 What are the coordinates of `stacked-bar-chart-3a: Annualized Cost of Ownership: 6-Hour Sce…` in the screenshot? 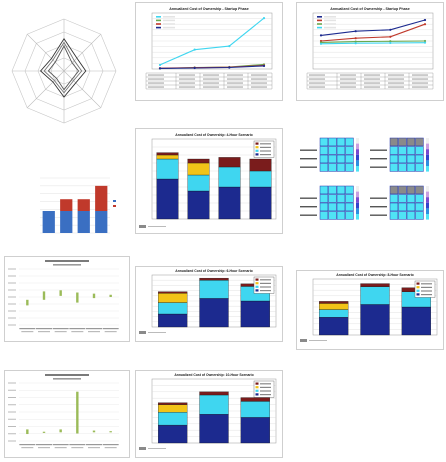 It's located at (208, 301).